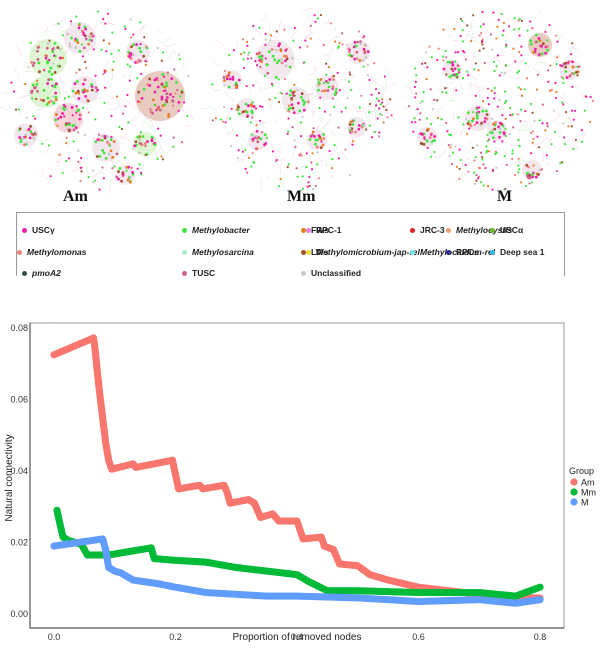 The image size is (600, 659). I want to click on legend-item-unclassified: Unclassified, so click(331, 273).